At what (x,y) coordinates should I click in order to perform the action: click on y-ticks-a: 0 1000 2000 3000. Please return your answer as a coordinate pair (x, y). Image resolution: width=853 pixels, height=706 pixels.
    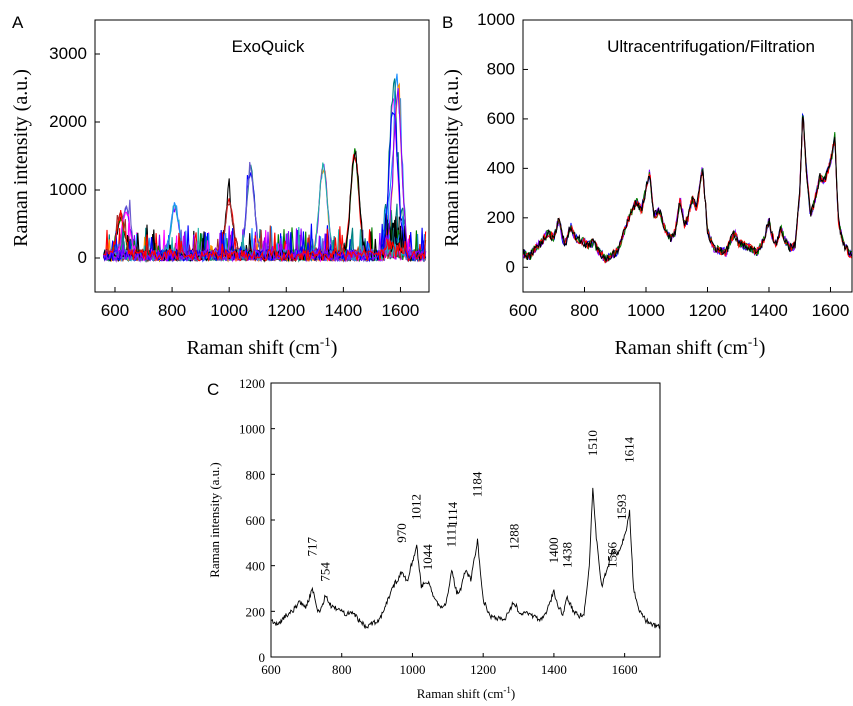
    Looking at the image, I should click on (74, 155).